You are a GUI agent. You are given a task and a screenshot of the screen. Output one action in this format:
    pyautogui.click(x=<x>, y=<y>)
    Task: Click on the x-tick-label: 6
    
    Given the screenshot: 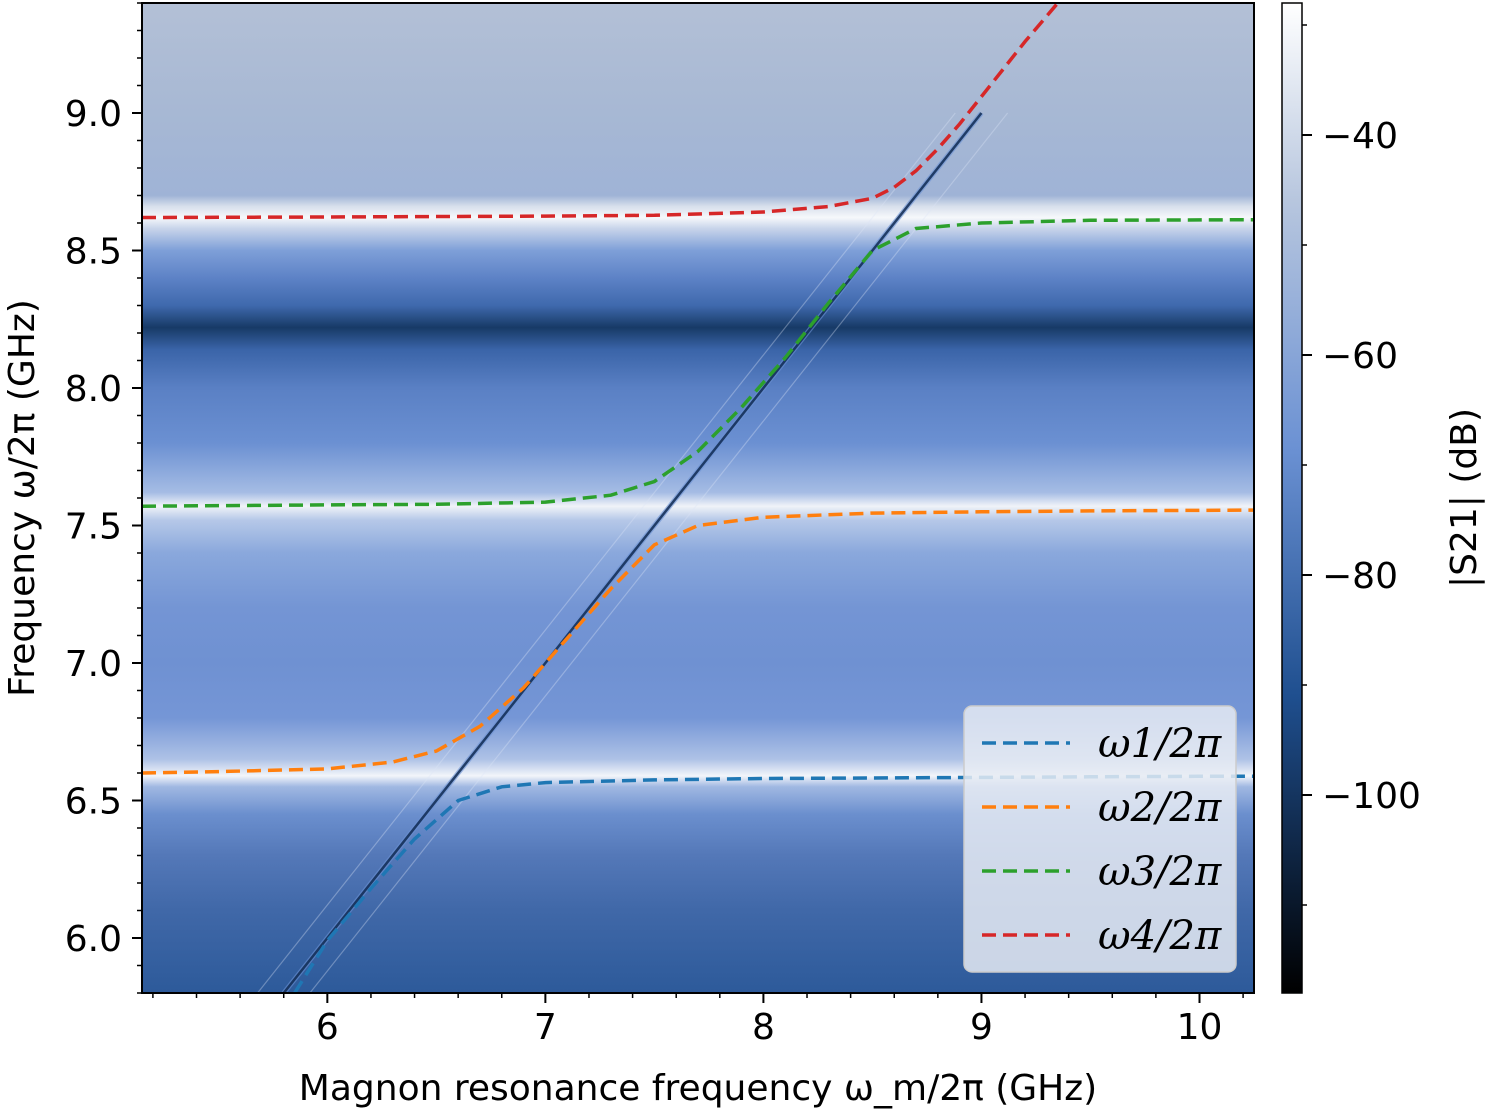 What is the action you would take?
    pyautogui.click(x=327, y=1027)
    